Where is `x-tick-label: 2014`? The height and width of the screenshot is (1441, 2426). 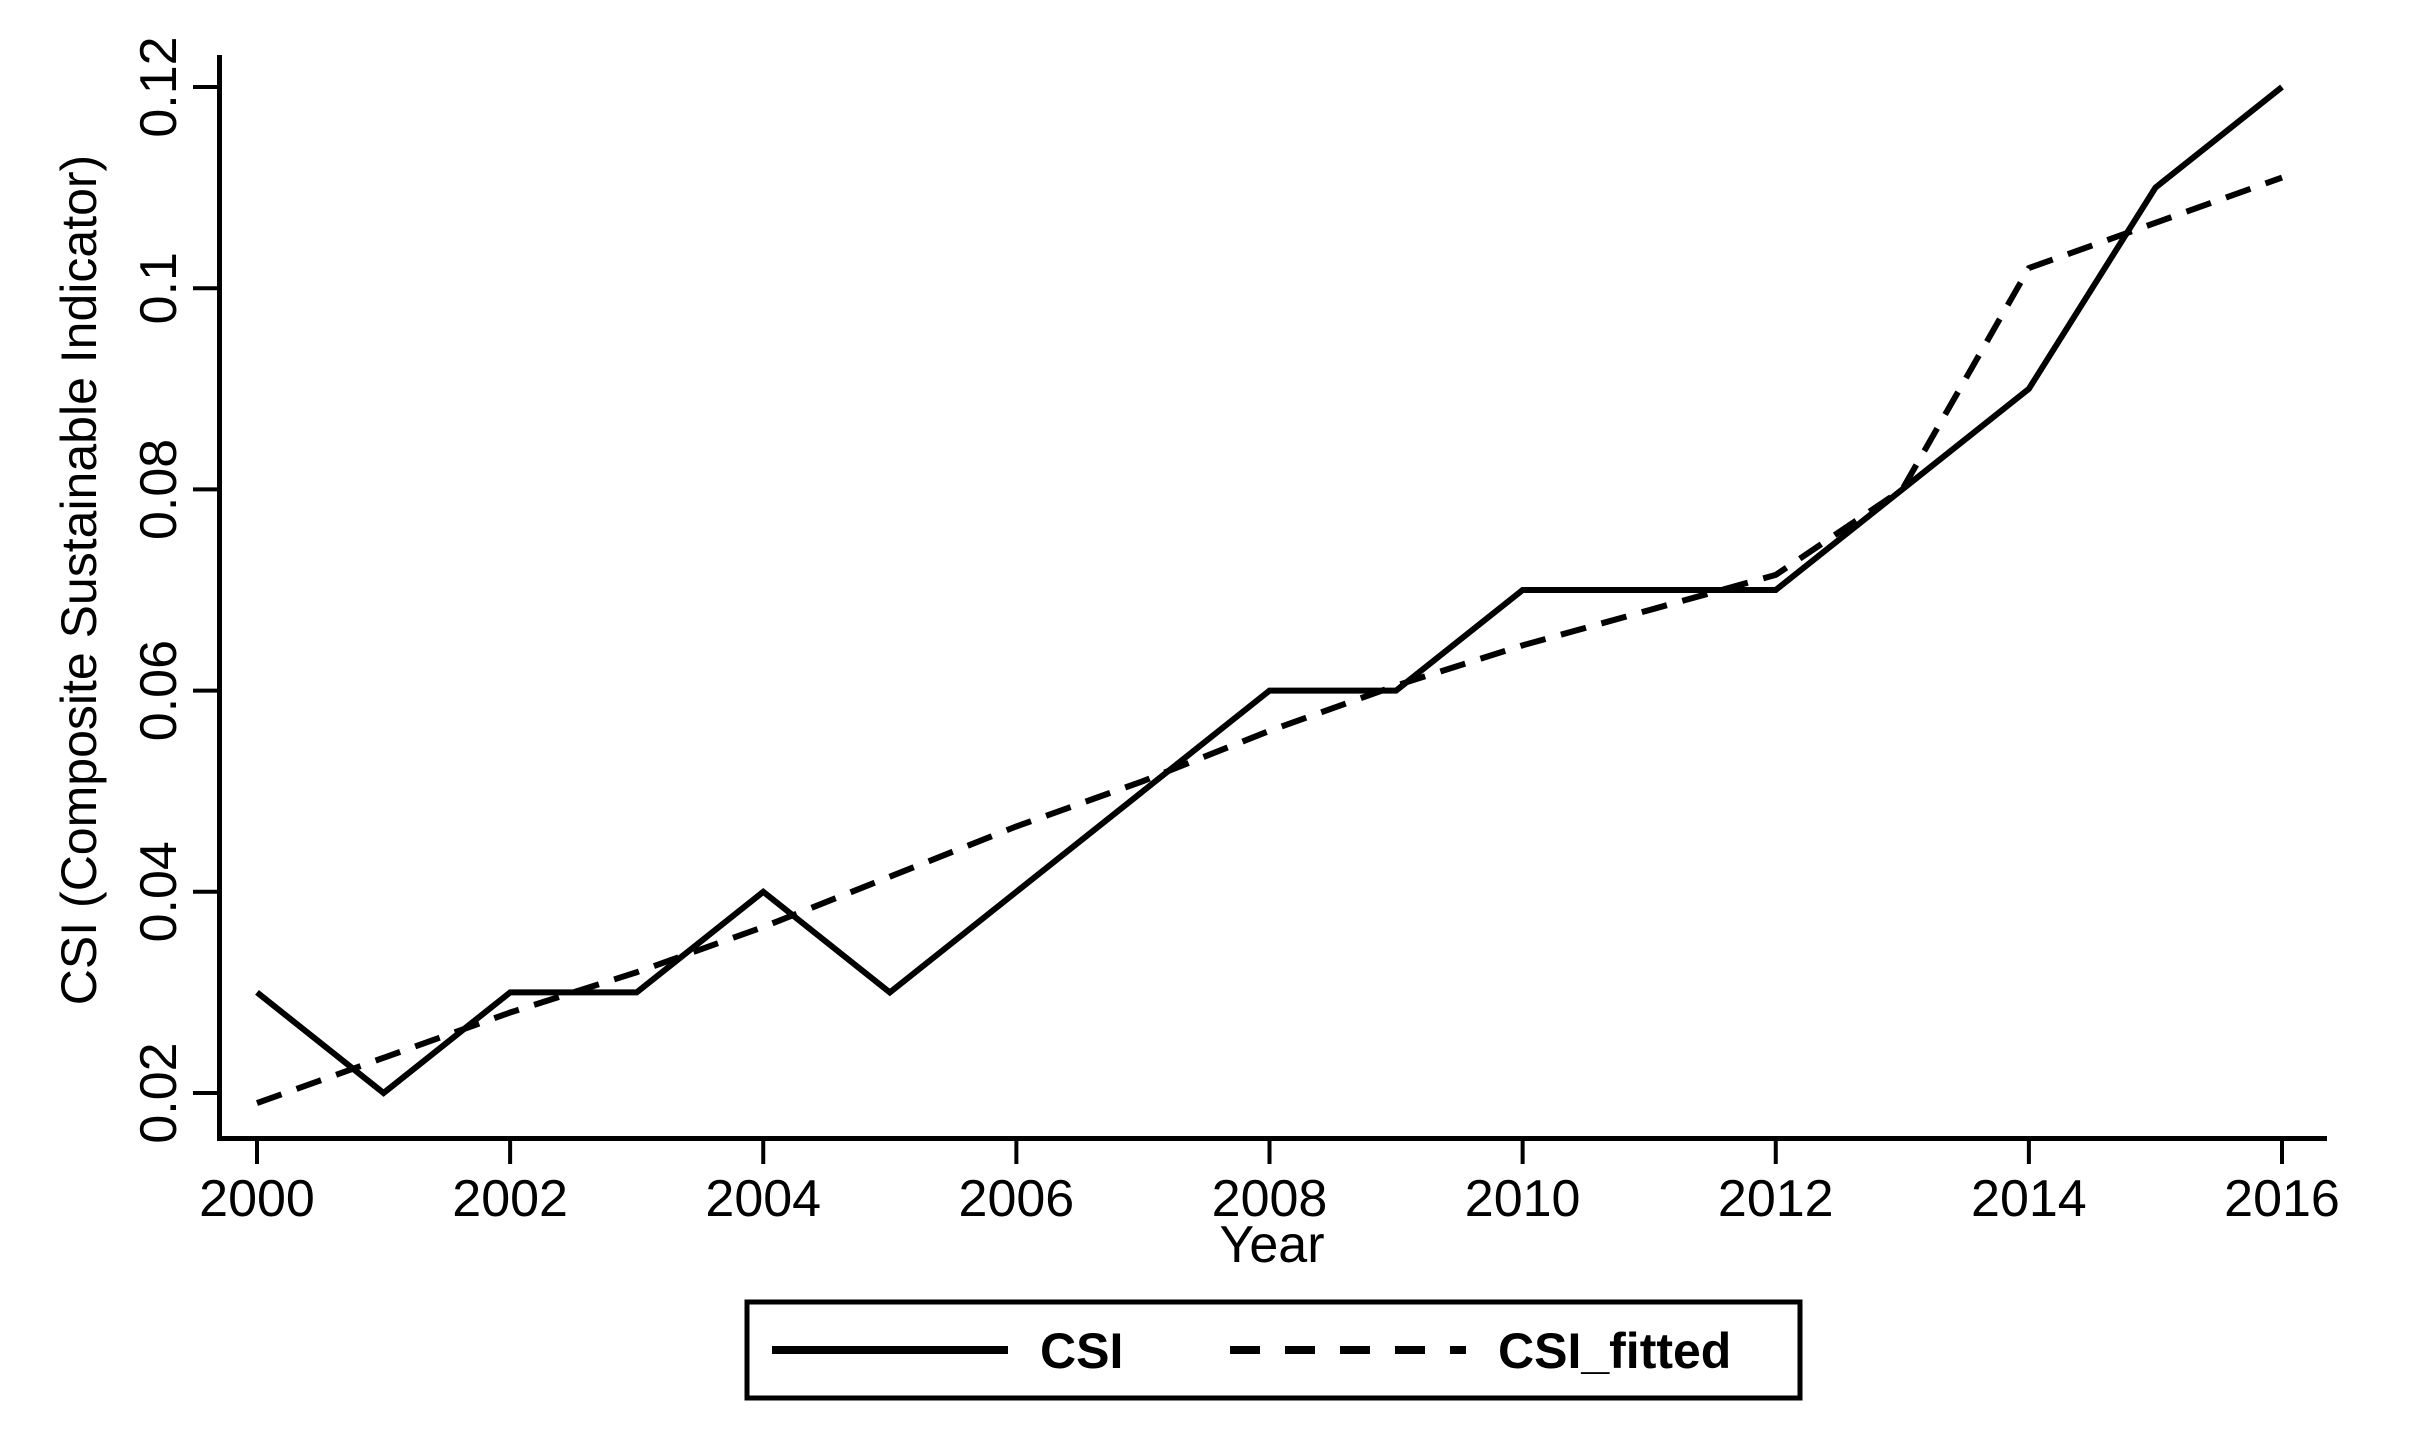 x-tick-label: 2014 is located at coordinates (2029, 1199).